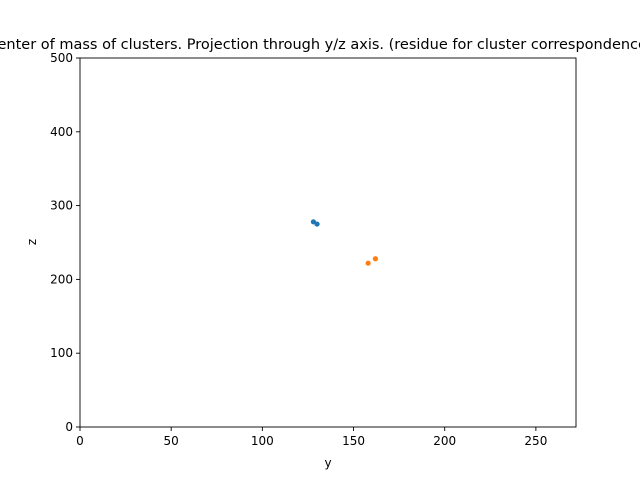 The width and height of the screenshot is (640, 480). Describe the element at coordinates (262, 441) in the screenshot. I see `x-tick-label-2: 100` at that location.